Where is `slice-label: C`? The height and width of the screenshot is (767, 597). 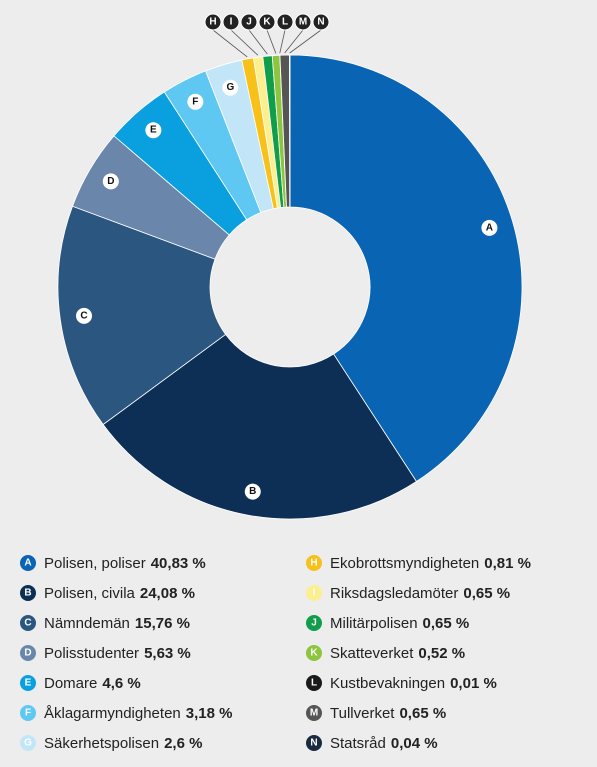 slice-label: C is located at coordinates (83, 315).